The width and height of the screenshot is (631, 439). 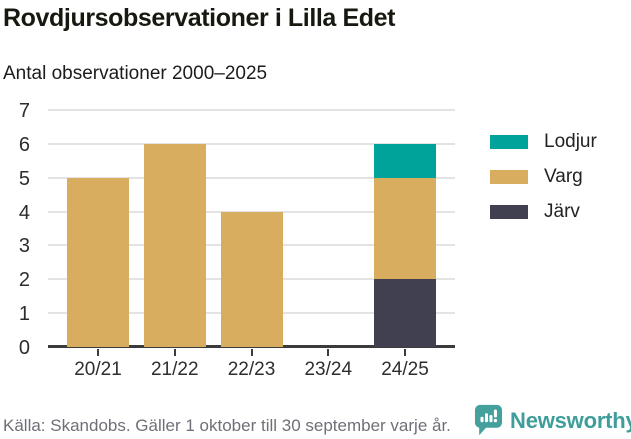 I want to click on x-axis-label: 20/21, so click(x=98, y=369).